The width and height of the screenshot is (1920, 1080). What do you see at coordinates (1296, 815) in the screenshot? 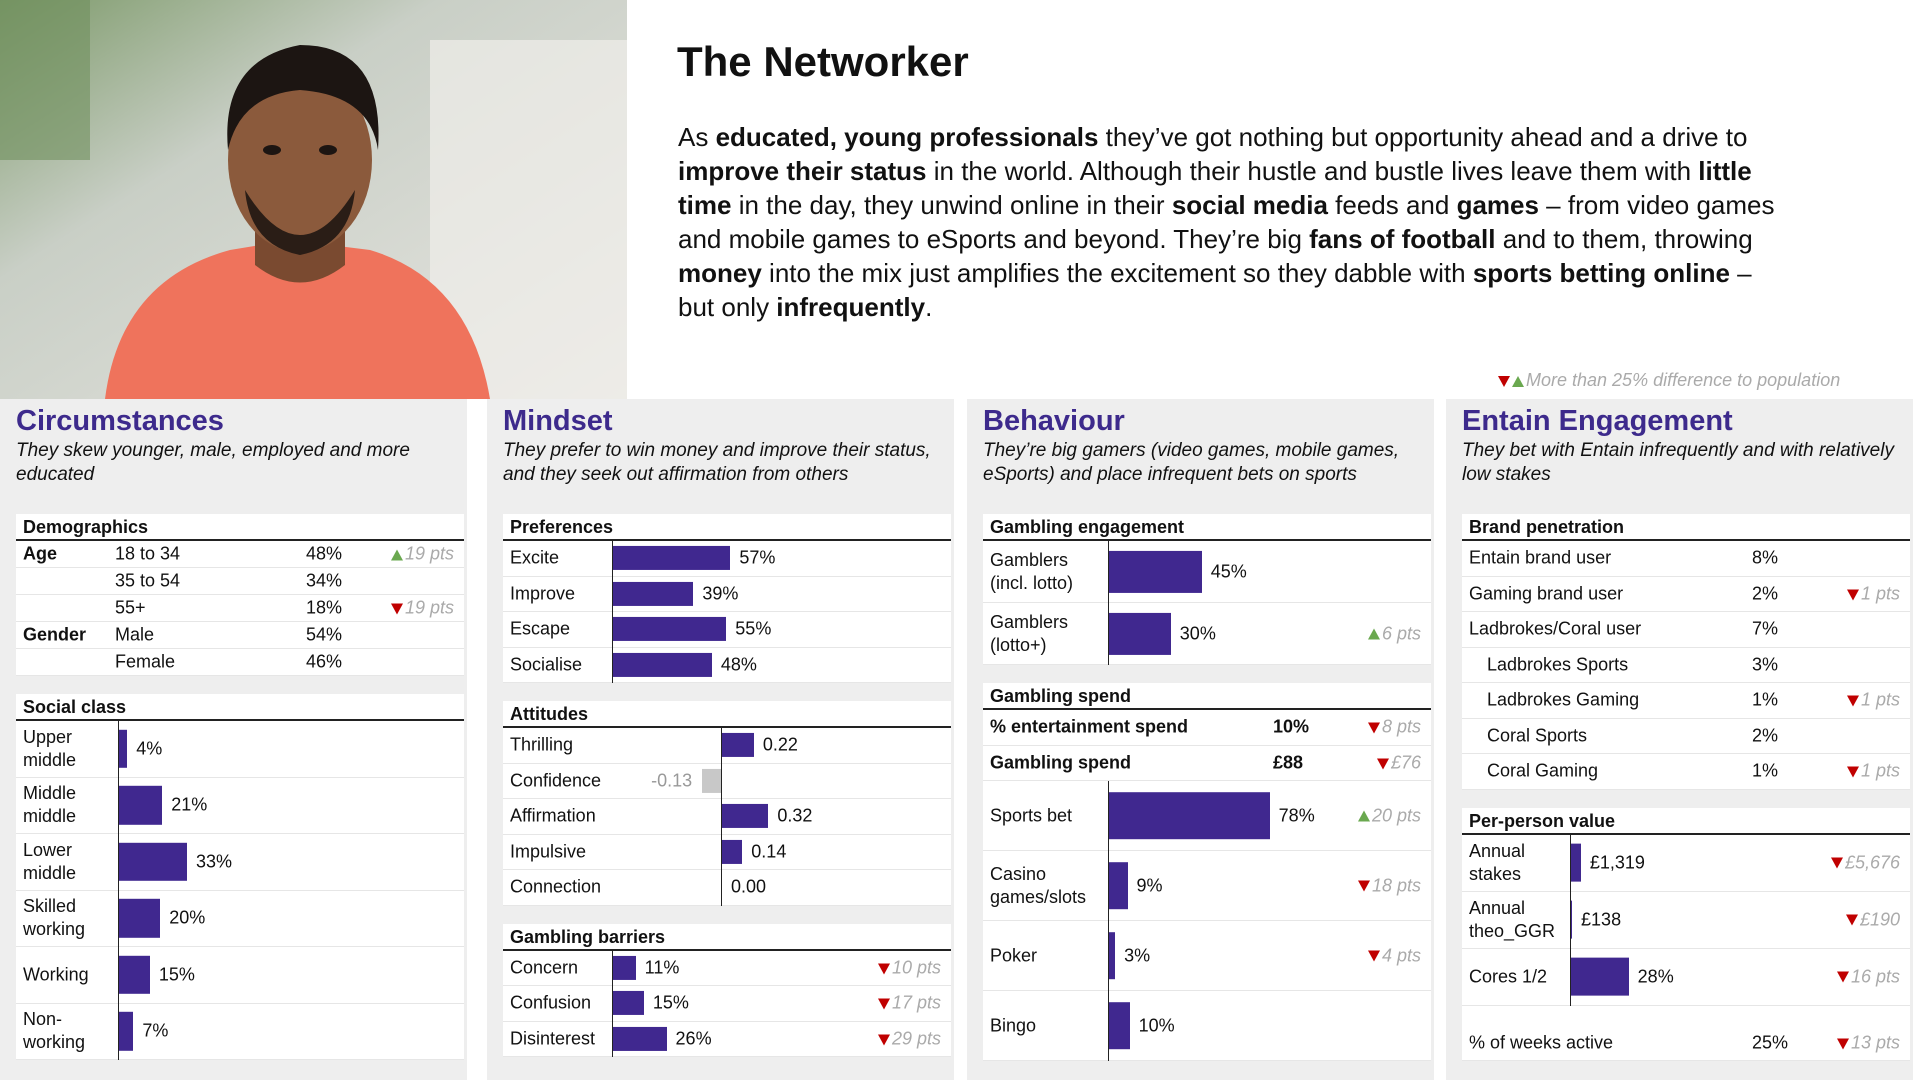
I see `value-label: 78%` at bounding box center [1296, 815].